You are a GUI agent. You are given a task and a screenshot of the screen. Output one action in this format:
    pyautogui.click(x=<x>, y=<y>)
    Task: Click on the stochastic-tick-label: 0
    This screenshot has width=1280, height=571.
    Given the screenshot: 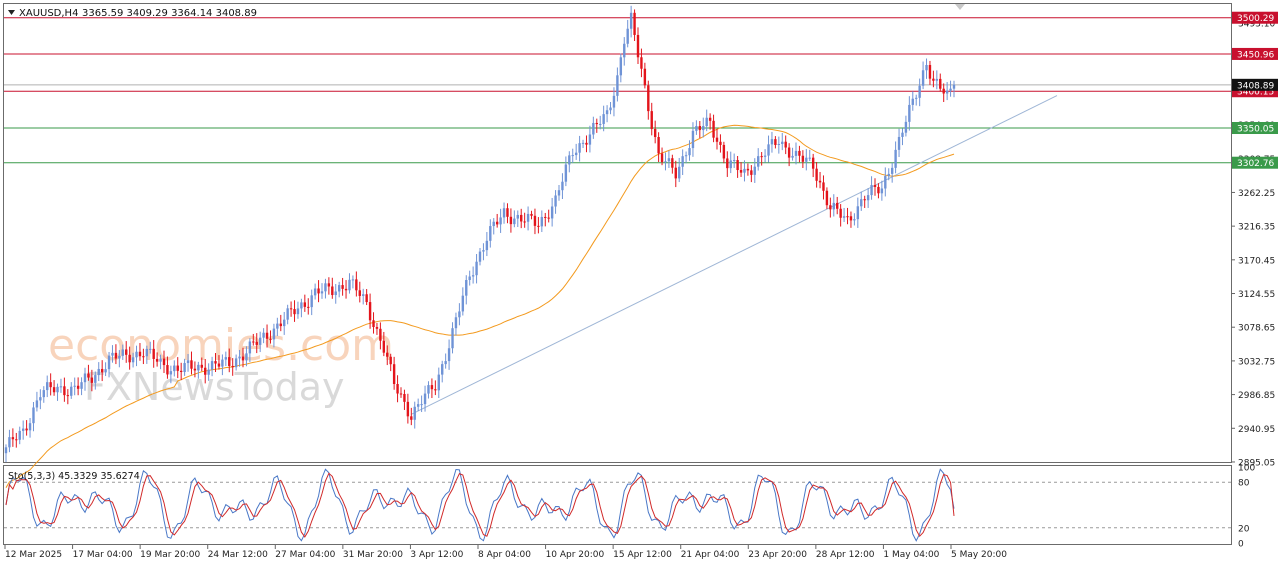 What is the action you would take?
    pyautogui.click(x=1241, y=545)
    